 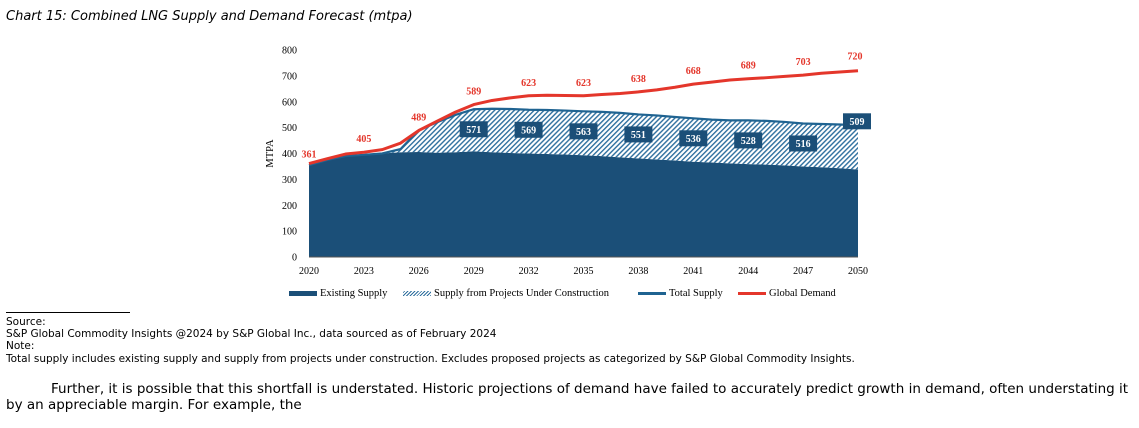 What do you see at coordinates (289, 154) in the screenshot?
I see `y-tick-label: 400` at bounding box center [289, 154].